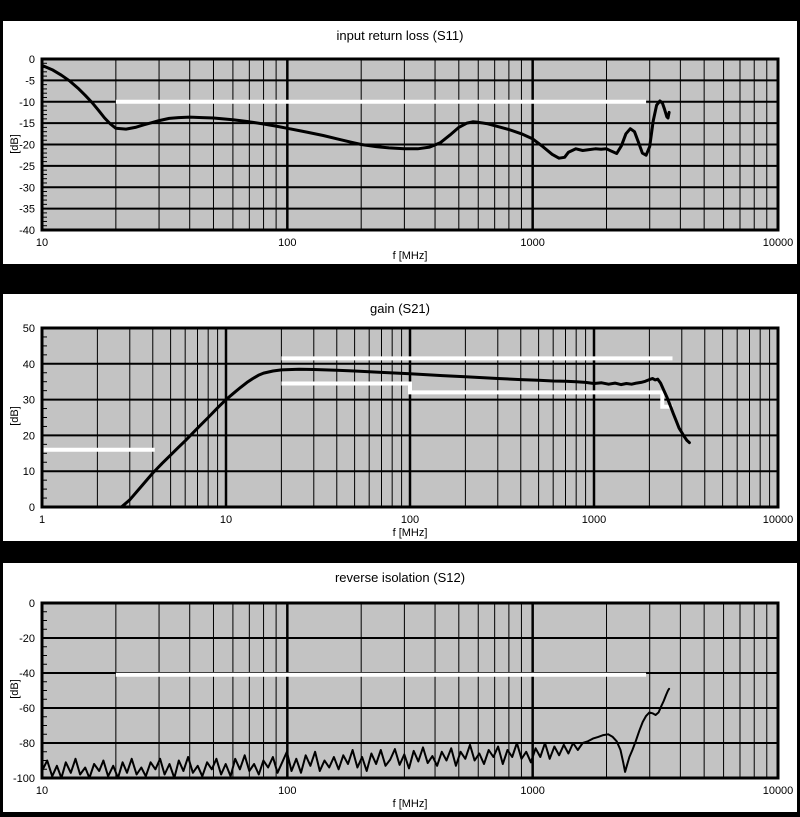  What do you see at coordinates (29, 472) in the screenshot?
I see `y-tick-label: 10` at bounding box center [29, 472].